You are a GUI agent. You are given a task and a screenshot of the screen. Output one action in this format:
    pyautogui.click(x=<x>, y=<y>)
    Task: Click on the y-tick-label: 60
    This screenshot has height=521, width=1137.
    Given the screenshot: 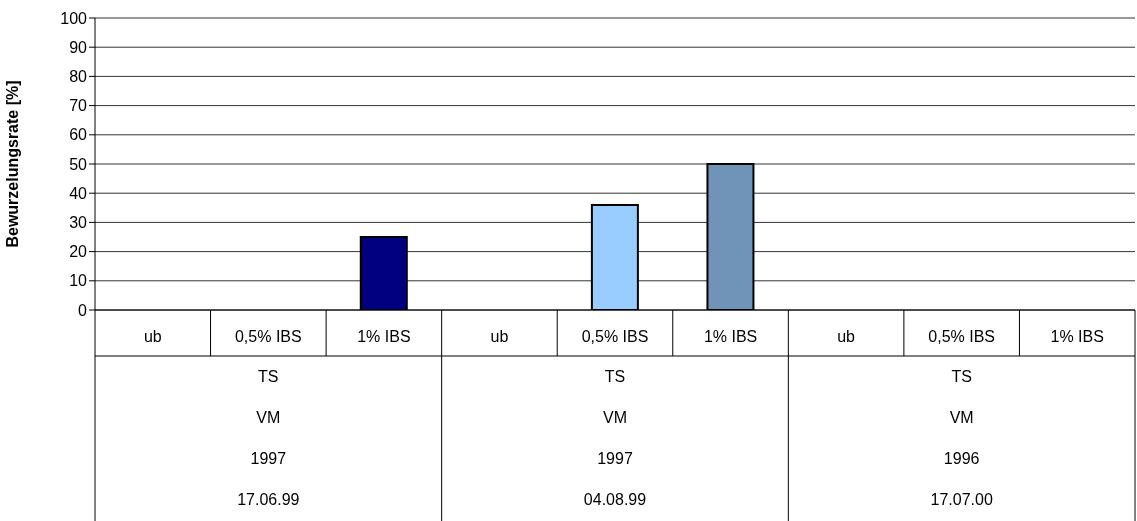 What is the action you would take?
    pyautogui.click(x=78, y=135)
    